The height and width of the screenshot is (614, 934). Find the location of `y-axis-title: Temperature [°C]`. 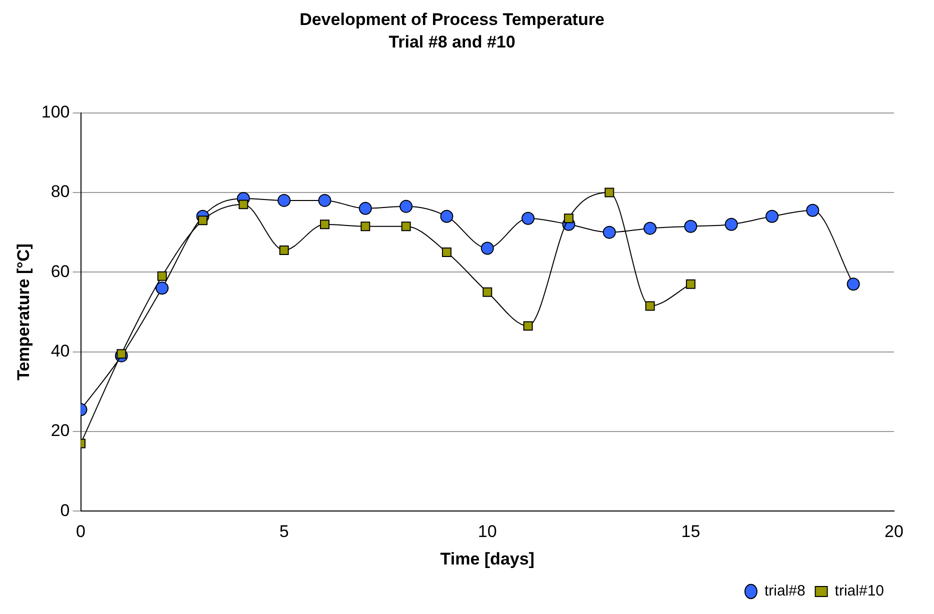

y-axis-title: Temperature [°C] is located at coordinates (23, 312).